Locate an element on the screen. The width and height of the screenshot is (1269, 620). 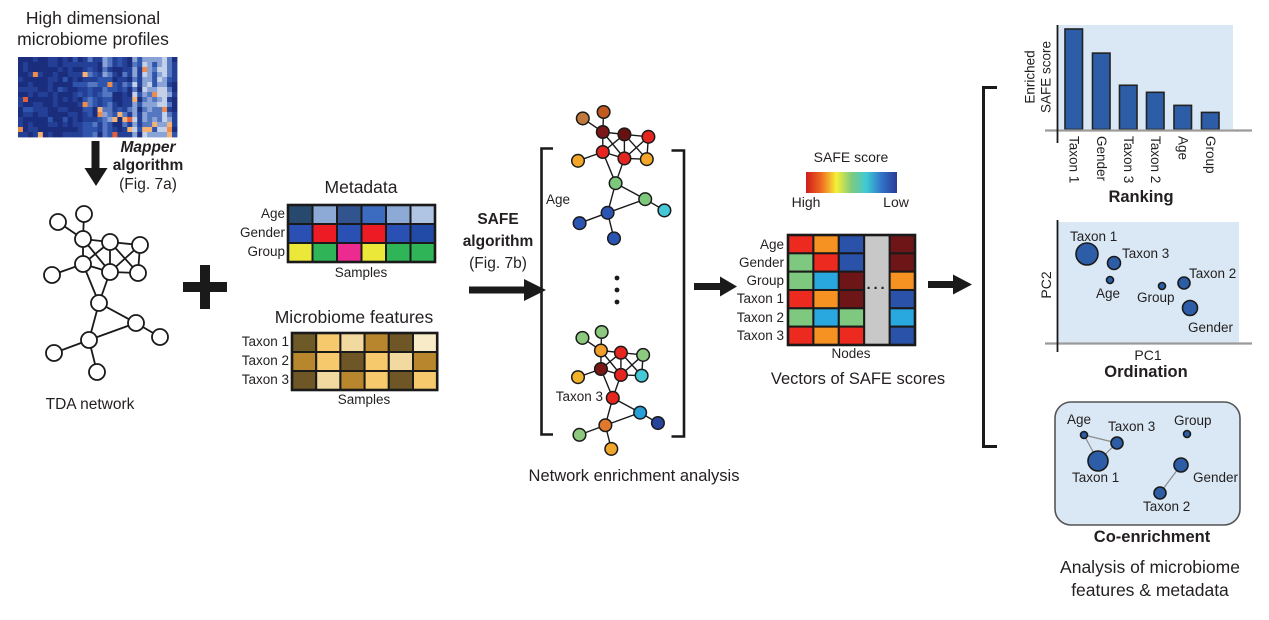
coenrichment-node-label: Group is located at coordinates (1193, 420).